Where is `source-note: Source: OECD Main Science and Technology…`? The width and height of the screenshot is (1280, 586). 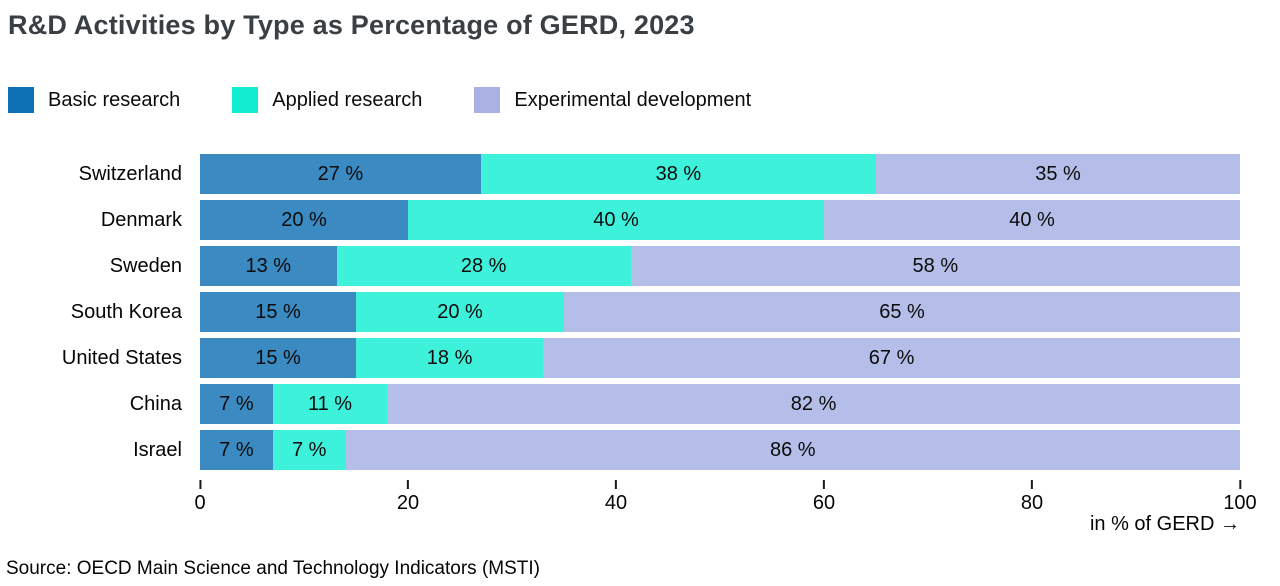
source-note: Source: OECD Main Science and Technology… is located at coordinates (273, 568).